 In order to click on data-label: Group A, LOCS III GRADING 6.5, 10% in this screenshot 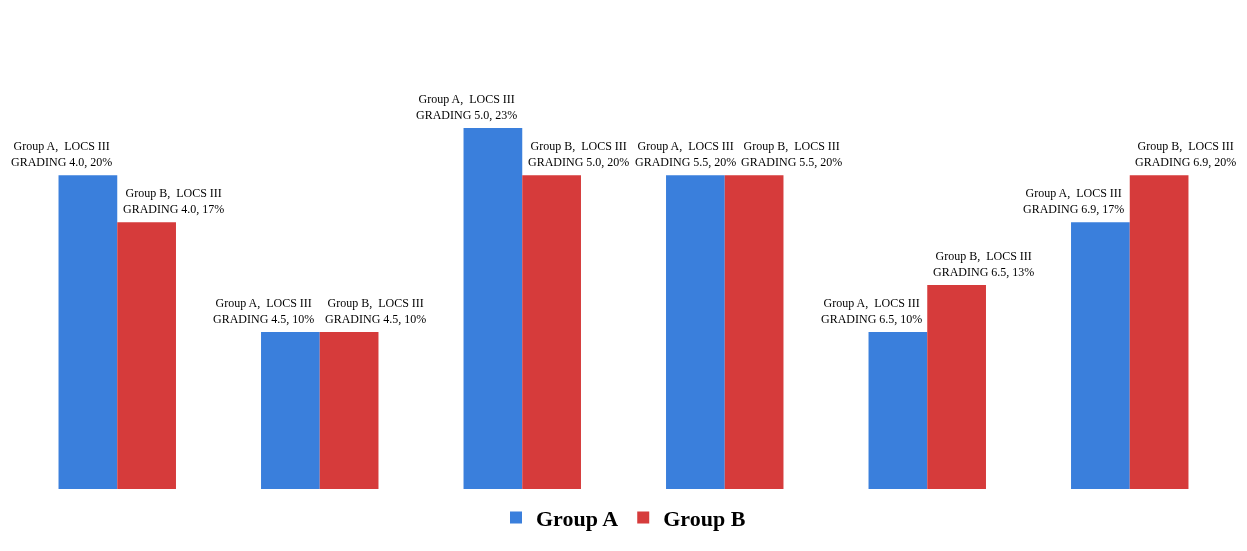, I will do `click(872, 311)`.